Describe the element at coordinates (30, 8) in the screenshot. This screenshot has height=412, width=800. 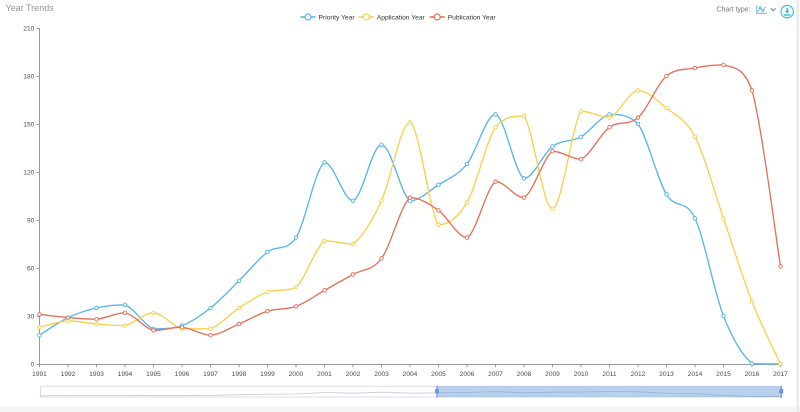
I see `svg-text: Year Trends` at that location.